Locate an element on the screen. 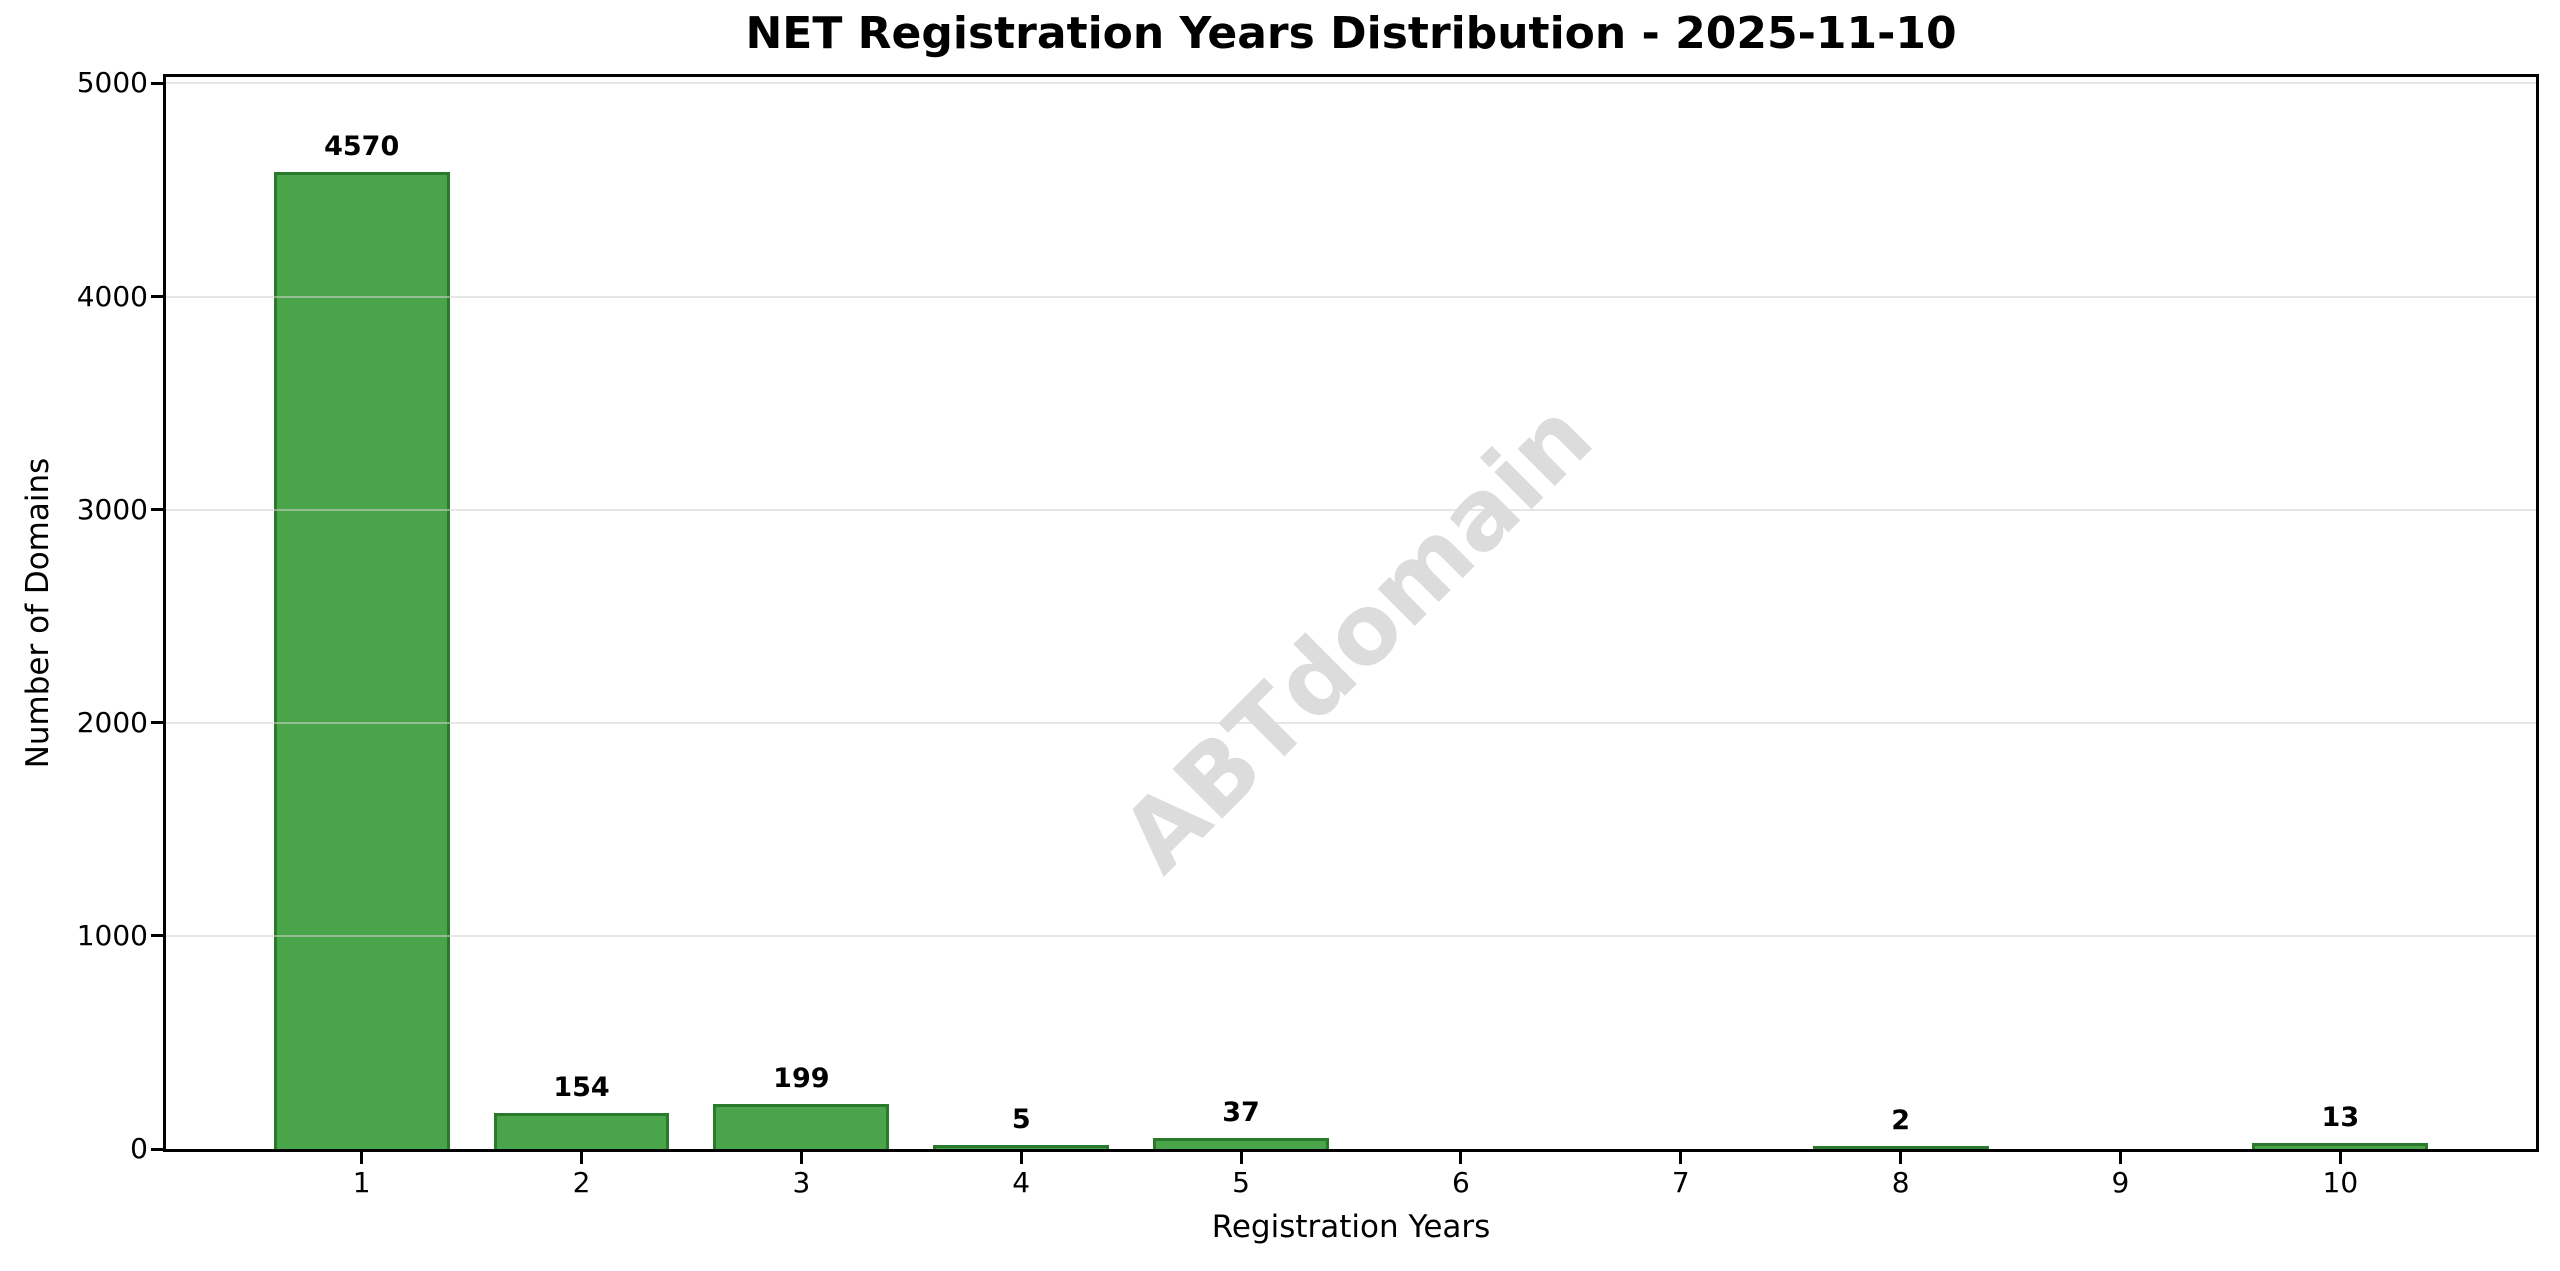  bar-value-label-3: 199 is located at coordinates (801, 1078).